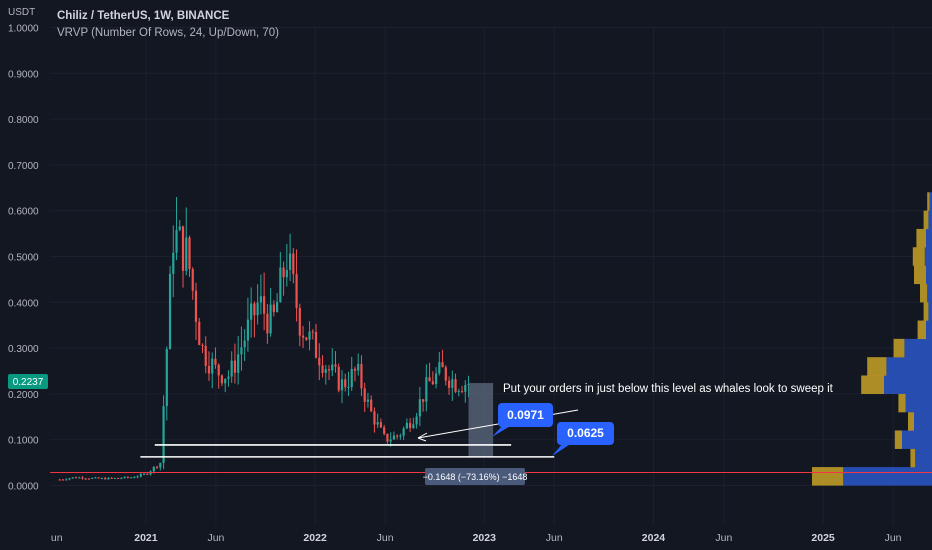 The height and width of the screenshot is (550, 932). I want to click on x-tick-label: 2024, so click(654, 538).